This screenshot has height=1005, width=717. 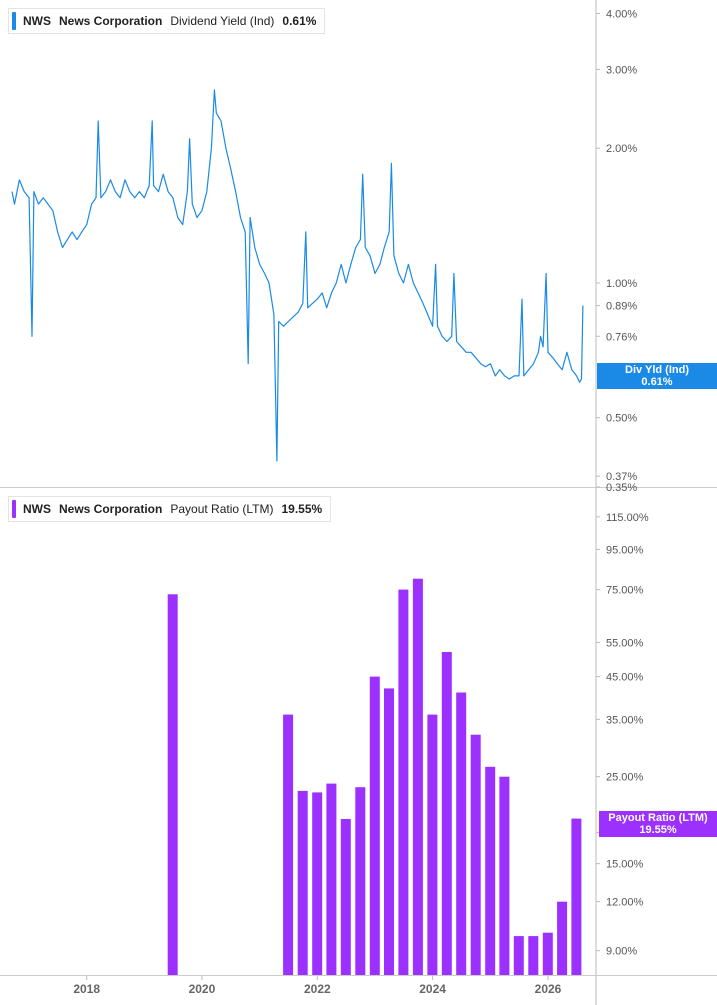 What do you see at coordinates (621, 307) in the screenshot?
I see `yield-y-tick-label: 0.89%` at bounding box center [621, 307].